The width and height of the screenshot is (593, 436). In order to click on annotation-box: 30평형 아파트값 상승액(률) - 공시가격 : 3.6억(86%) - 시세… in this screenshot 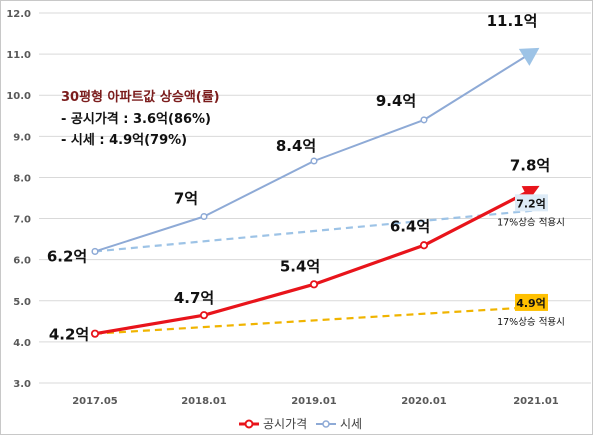, I will do `click(140, 118)`.